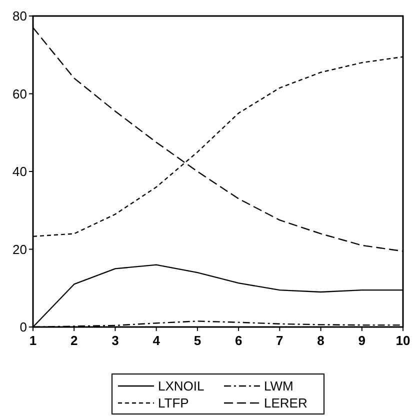  What do you see at coordinates (238, 340) in the screenshot?
I see `x-tick-label: 6` at bounding box center [238, 340].